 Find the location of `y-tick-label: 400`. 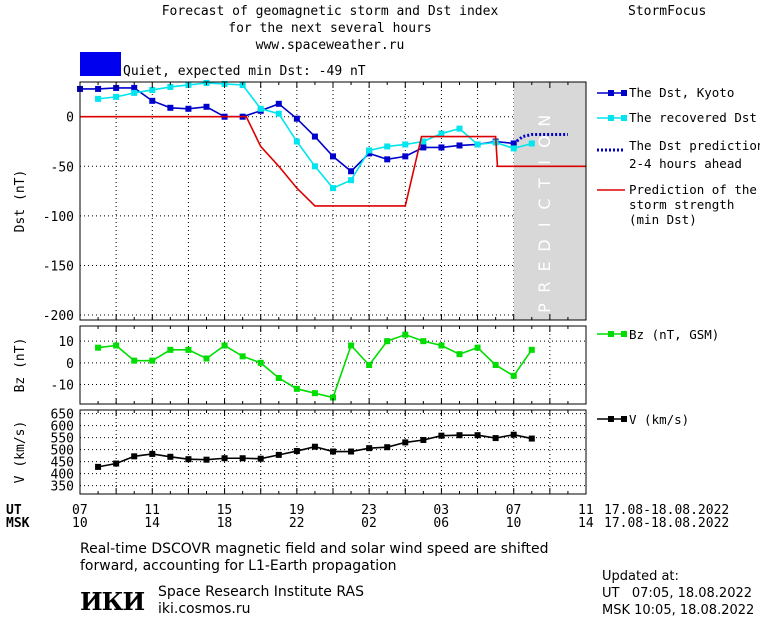

y-tick-label: 400 is located at coordinates (62, 475).